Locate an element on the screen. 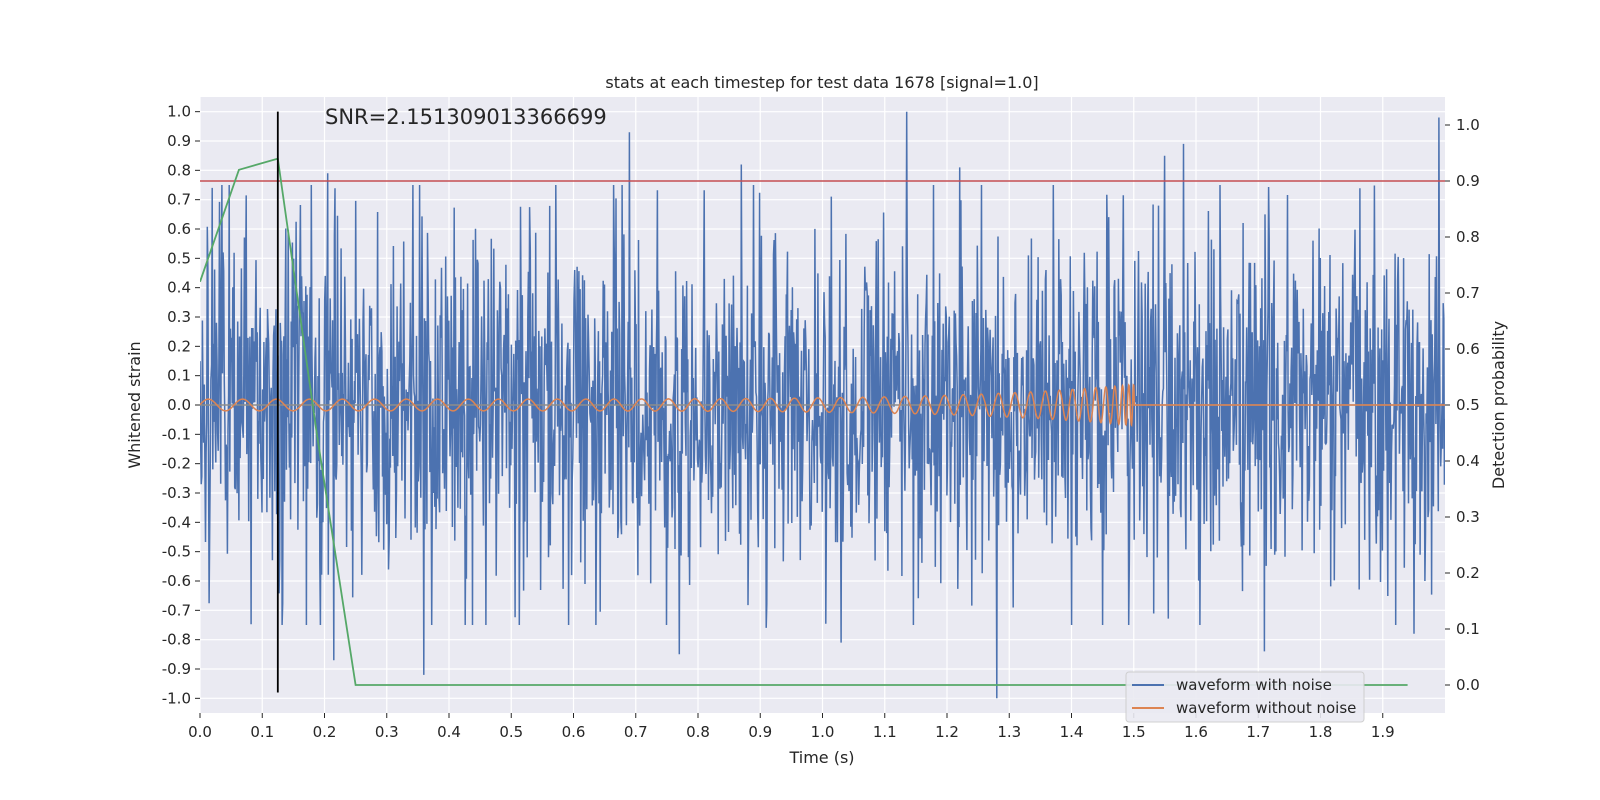  y2-tick-label: 0.4 is located at coordinates (1468, 461).